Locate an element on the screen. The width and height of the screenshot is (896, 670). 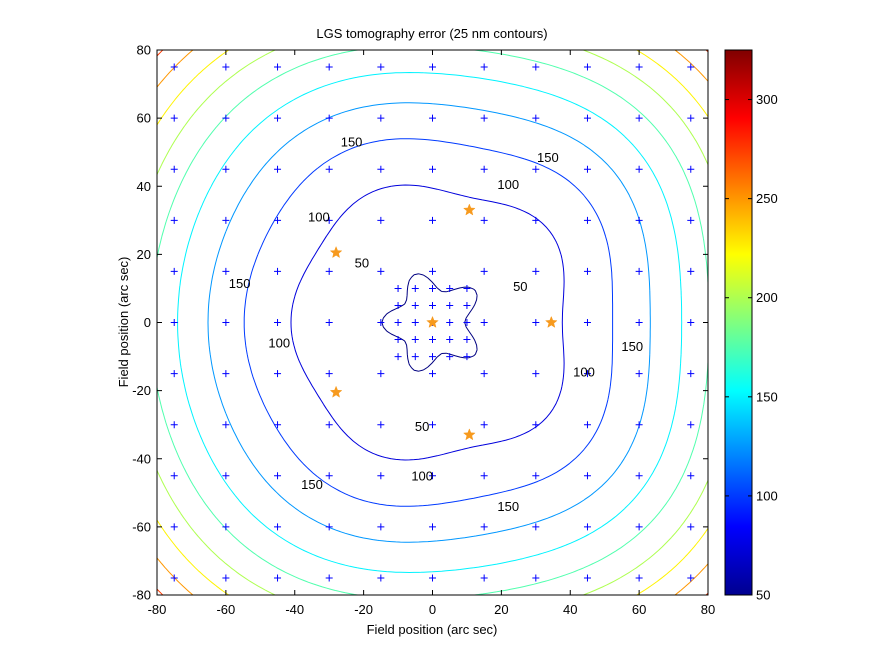
y-tick-label: -20 is located at coordinates (141, 390).